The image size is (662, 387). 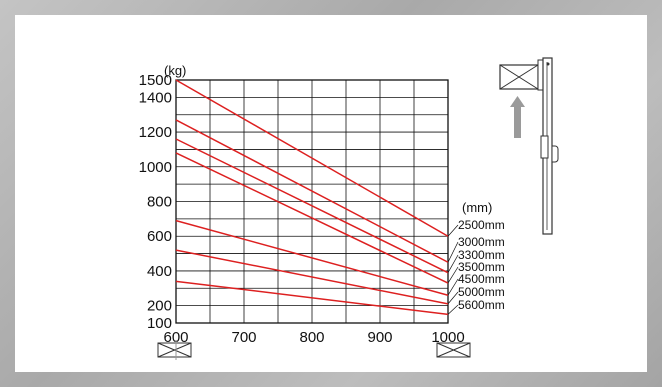 What do you see at coordinates (243, 337) in the screenshot?
I see `x-tick-label: 700` at bounding box center [243, 337].